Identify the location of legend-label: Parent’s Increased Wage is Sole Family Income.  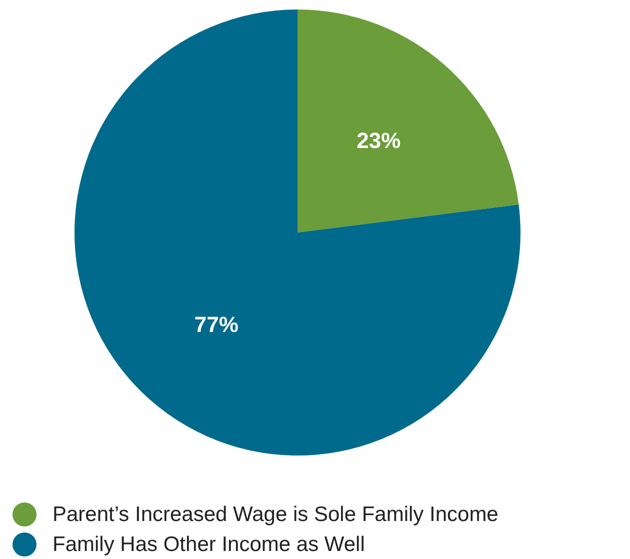
(275, 514).